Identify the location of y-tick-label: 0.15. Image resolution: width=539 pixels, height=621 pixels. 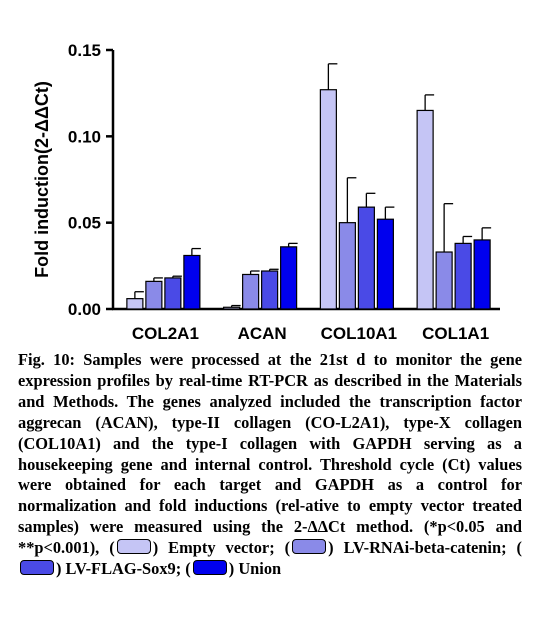
(84, 50).